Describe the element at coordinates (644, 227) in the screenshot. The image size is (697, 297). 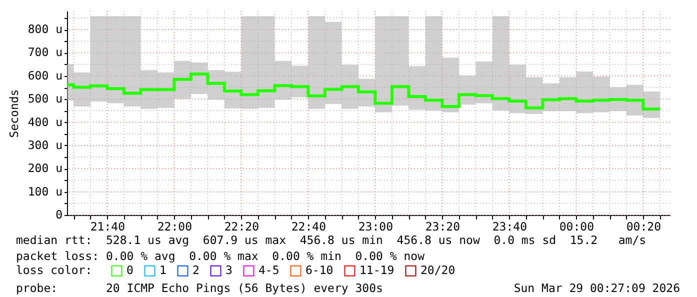
I see `x-tick-label: 00:20` at that location.